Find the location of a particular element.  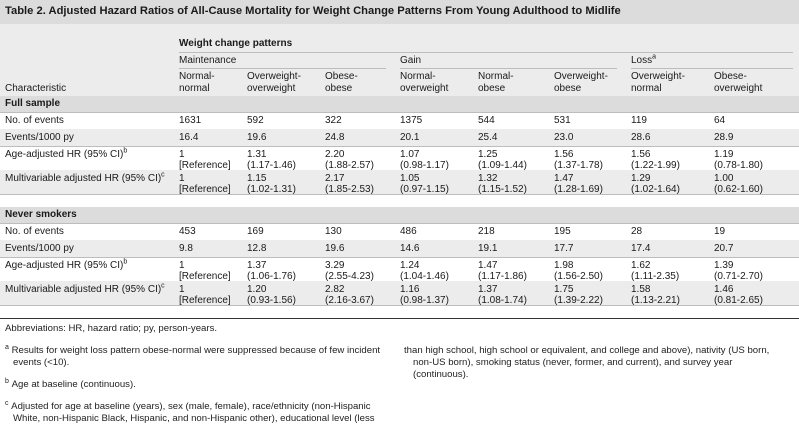

table-cell: 1.32 is located at coordinates (488, 178).